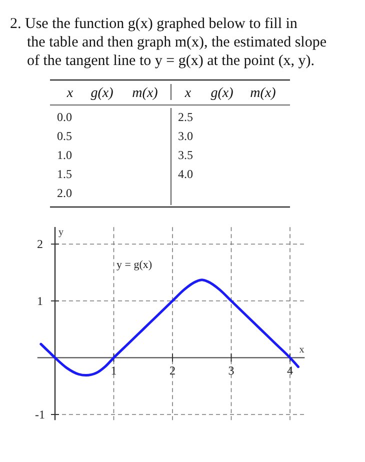 The width and height of the screenshot is (365, 462). Describe the element at coordinates (231, 371) in the screenshot. I see `x-tick-label: 3` at that location.